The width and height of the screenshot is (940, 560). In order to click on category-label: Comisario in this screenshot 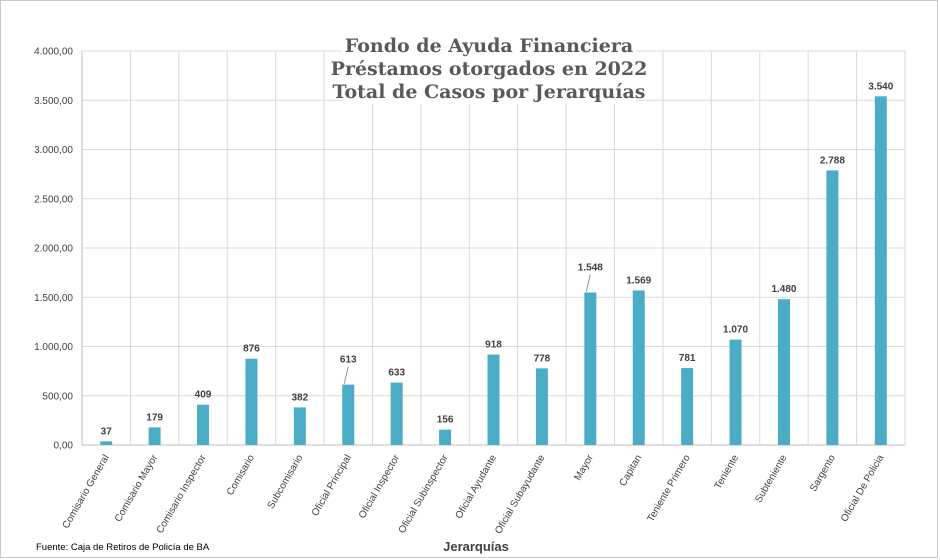, I will do `click(241, 475)`.